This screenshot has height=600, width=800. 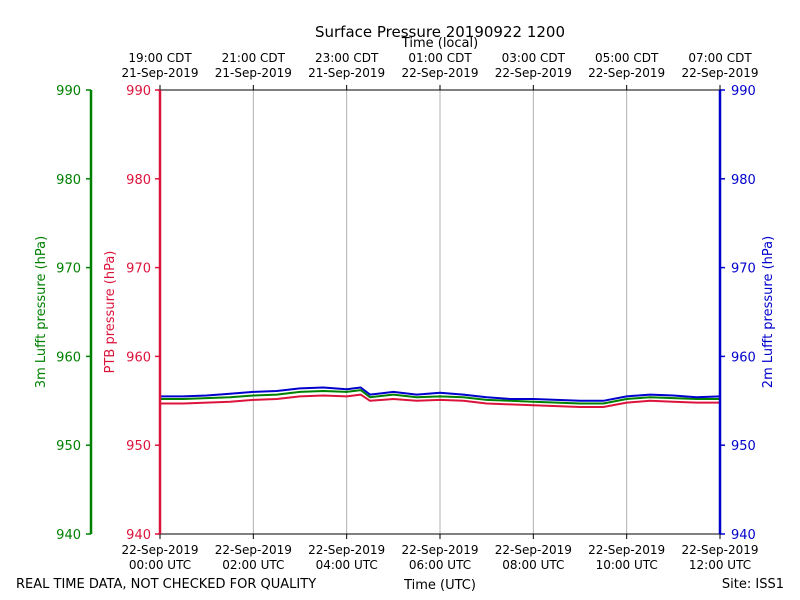 I want to click on lufft-3m-tick-label: 940, so click(x=68, y=535).